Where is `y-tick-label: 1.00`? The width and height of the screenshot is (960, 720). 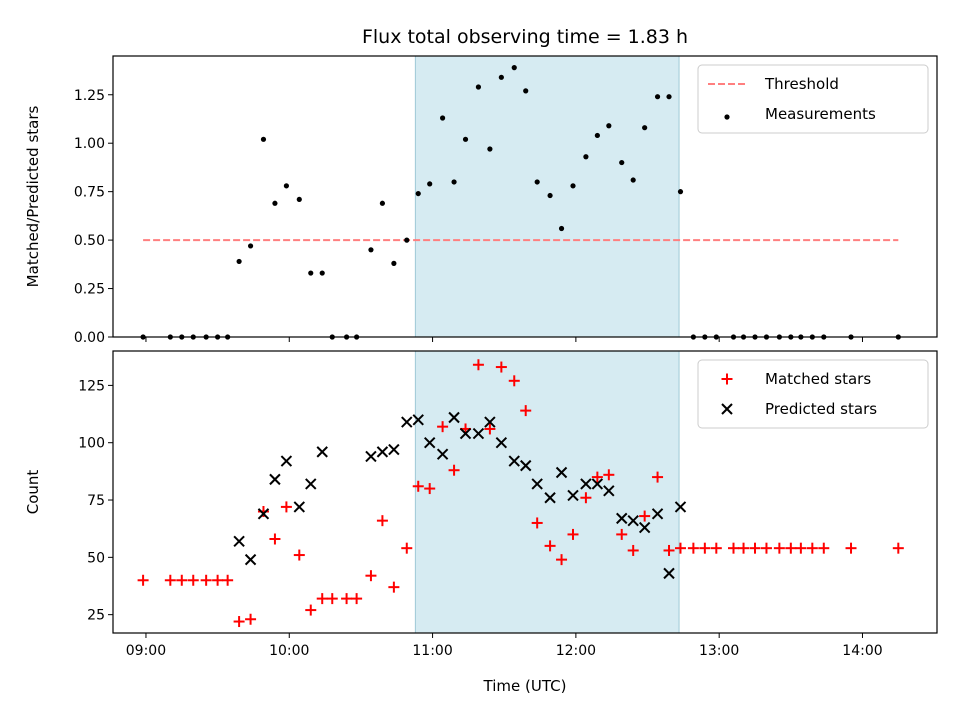
y-tick-label: 1.00 is located at coordinates (89, 144).